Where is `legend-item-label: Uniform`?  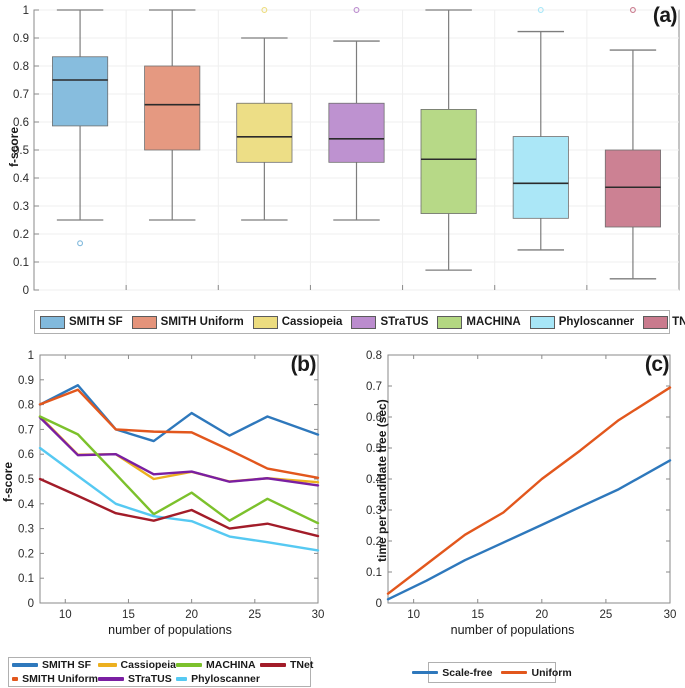
legend-item-label: Uniform is located at coordinates (551, 672).